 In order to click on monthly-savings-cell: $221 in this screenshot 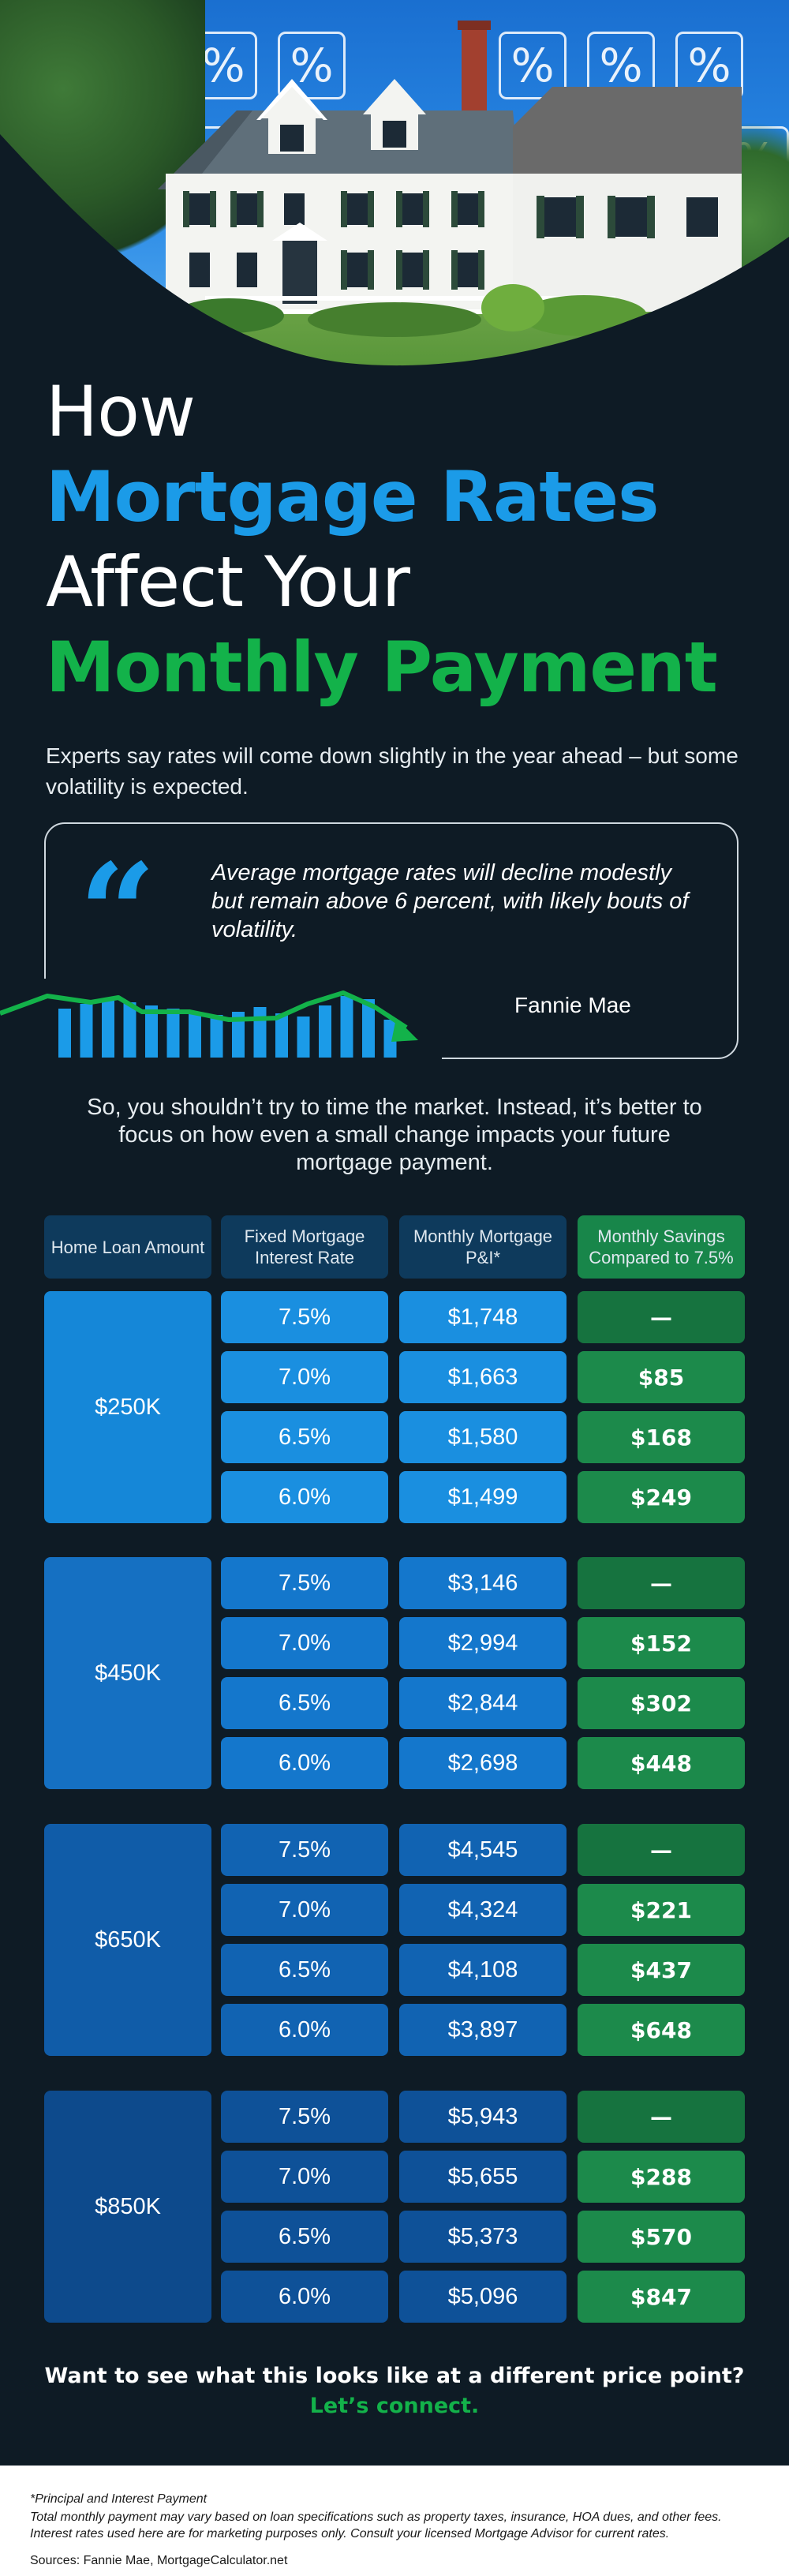, I will do `click(662, 1910)`.